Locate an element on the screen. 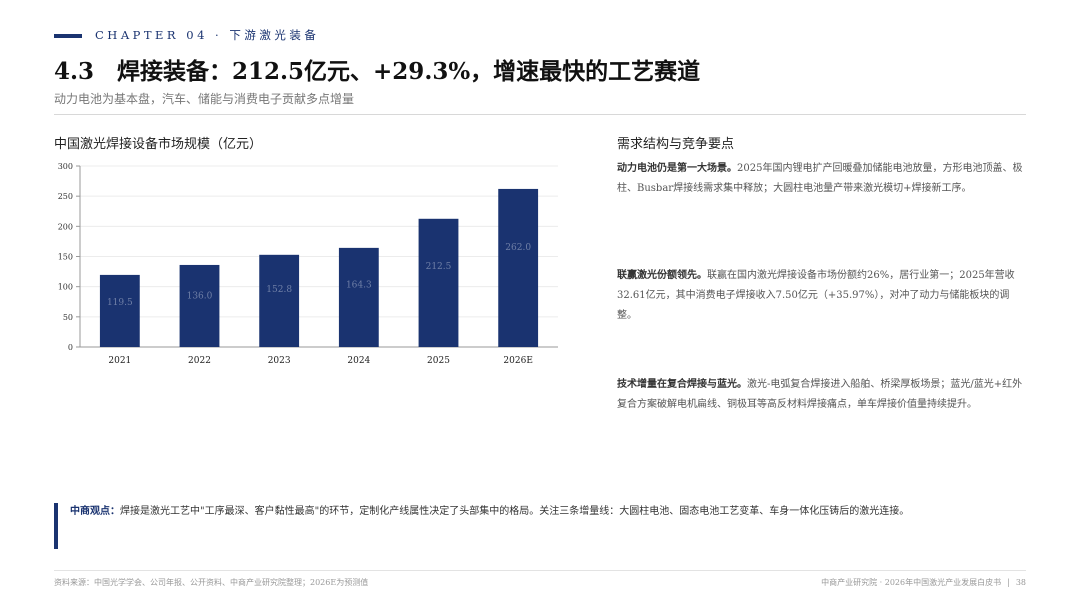 Image resolution: width=1080 pixels, height=608 pixels. x-tick-label: 2023 is located at coordinates (279, 361).